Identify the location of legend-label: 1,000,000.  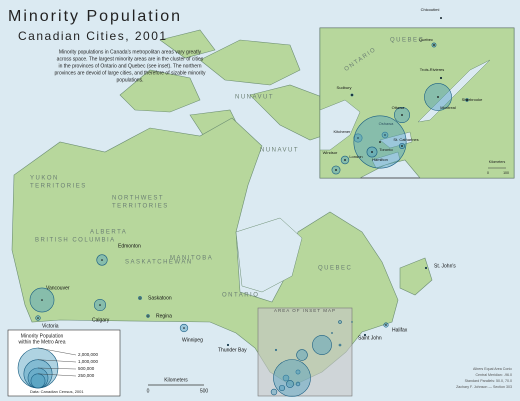
(88, 361).